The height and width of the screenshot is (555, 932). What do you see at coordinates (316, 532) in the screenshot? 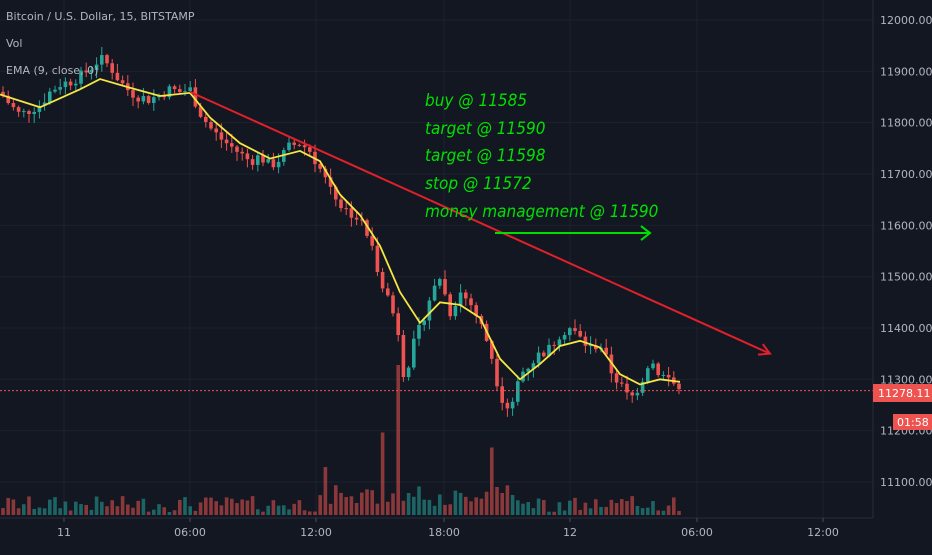
I see `time-tick-label: 12:00` at bounding box center [316, 532].